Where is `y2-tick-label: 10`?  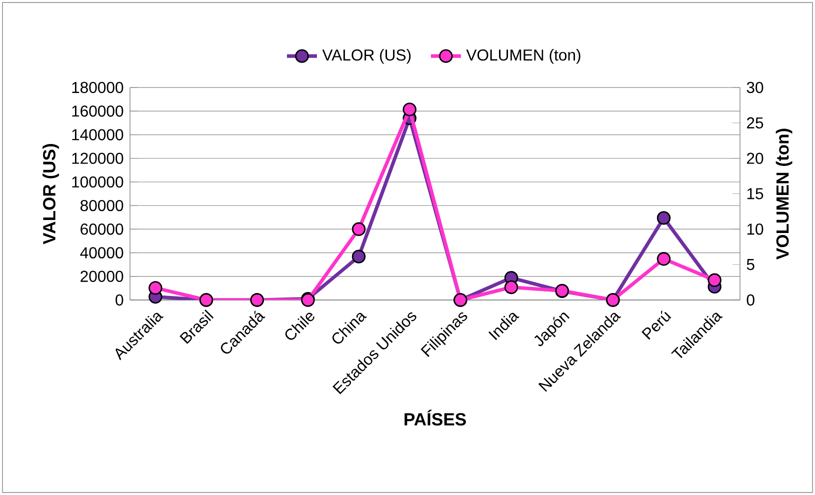 y2-tick-label: 10 is located at coordinates (755, 229).